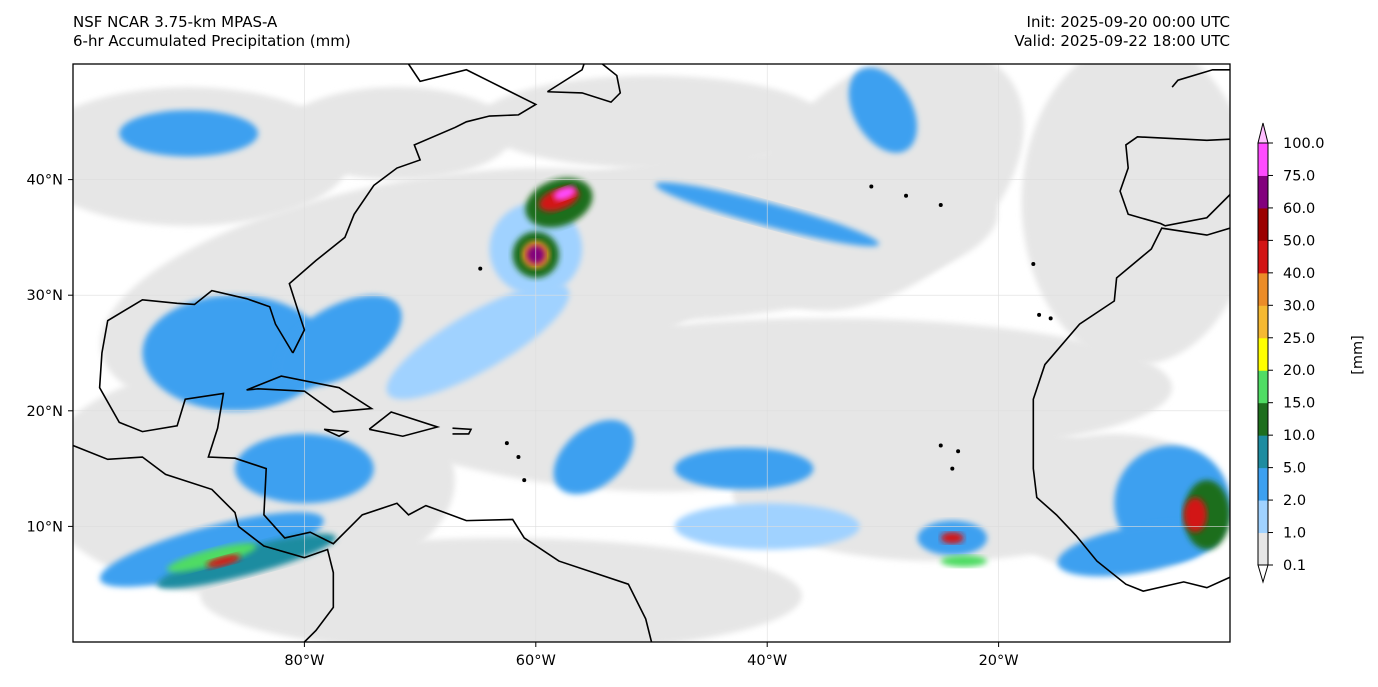 The height and width of the screenshot is (687, 1378). What do you see at coordinates (1299, 436) in the screenshot?
I see `colorbar-tick-label: 10.0` at bounding box center [1299, 436].